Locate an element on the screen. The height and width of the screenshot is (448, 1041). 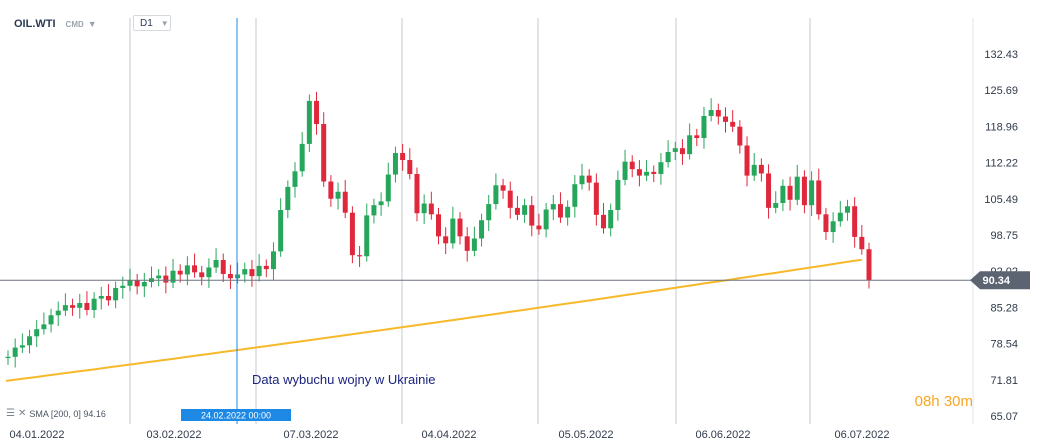
indicator-legend: ☰ ✕ SMA [200, 0] 94.16 is located at coordinates (56, 413).